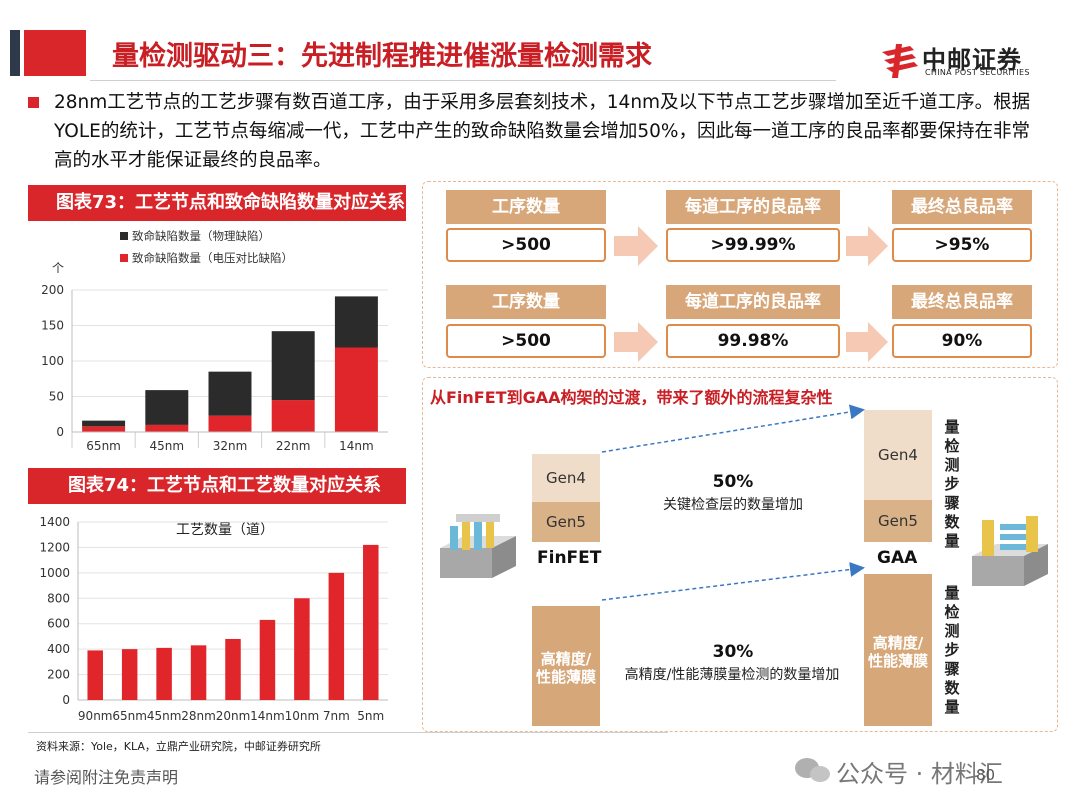 Image resolution: width=1080 pixels, height=810 pixels. Describe the element at coordinates (167, 446) in the screenshot. I see `chart73-x-tick: 45nm` at that location.